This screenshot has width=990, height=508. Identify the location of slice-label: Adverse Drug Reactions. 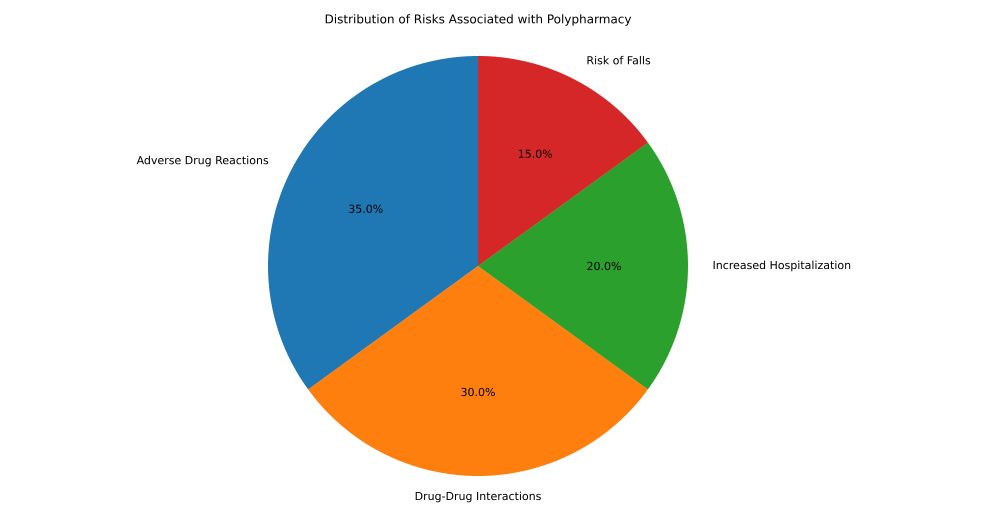
(202, 161).